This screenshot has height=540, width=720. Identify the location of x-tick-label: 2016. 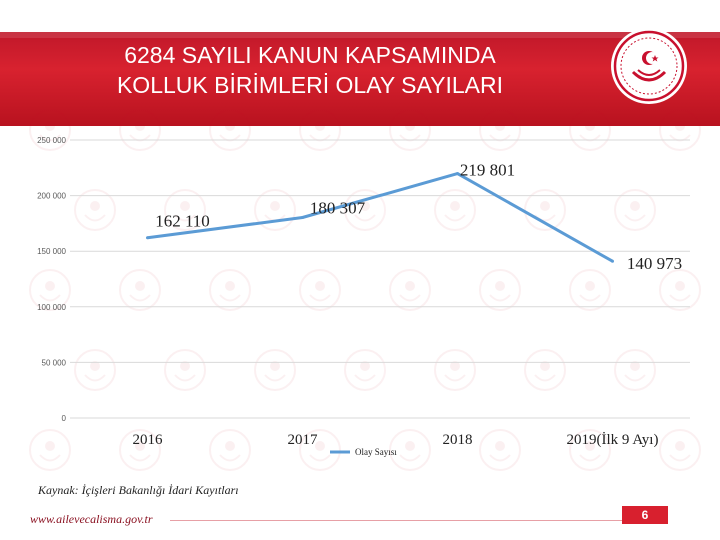
(148, 440).